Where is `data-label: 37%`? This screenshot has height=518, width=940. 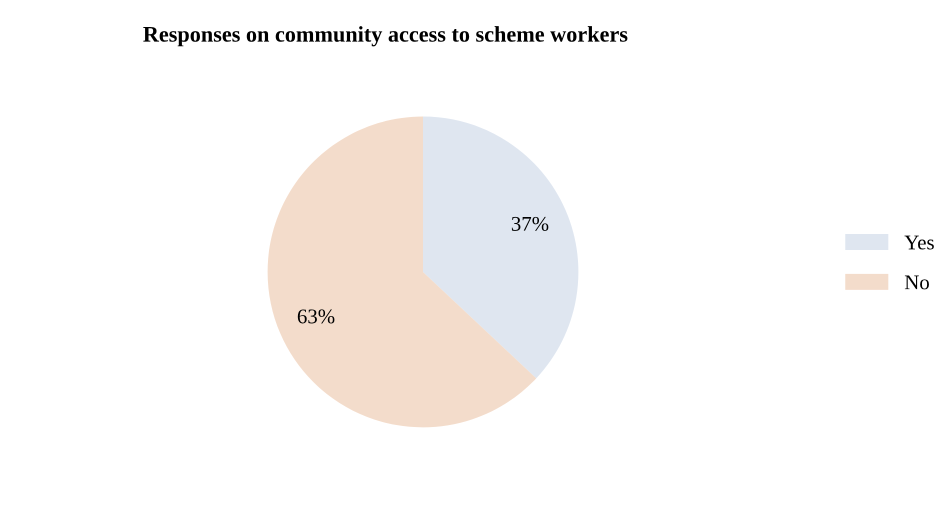 data-label: 37% is located at coordinates (530, 223).